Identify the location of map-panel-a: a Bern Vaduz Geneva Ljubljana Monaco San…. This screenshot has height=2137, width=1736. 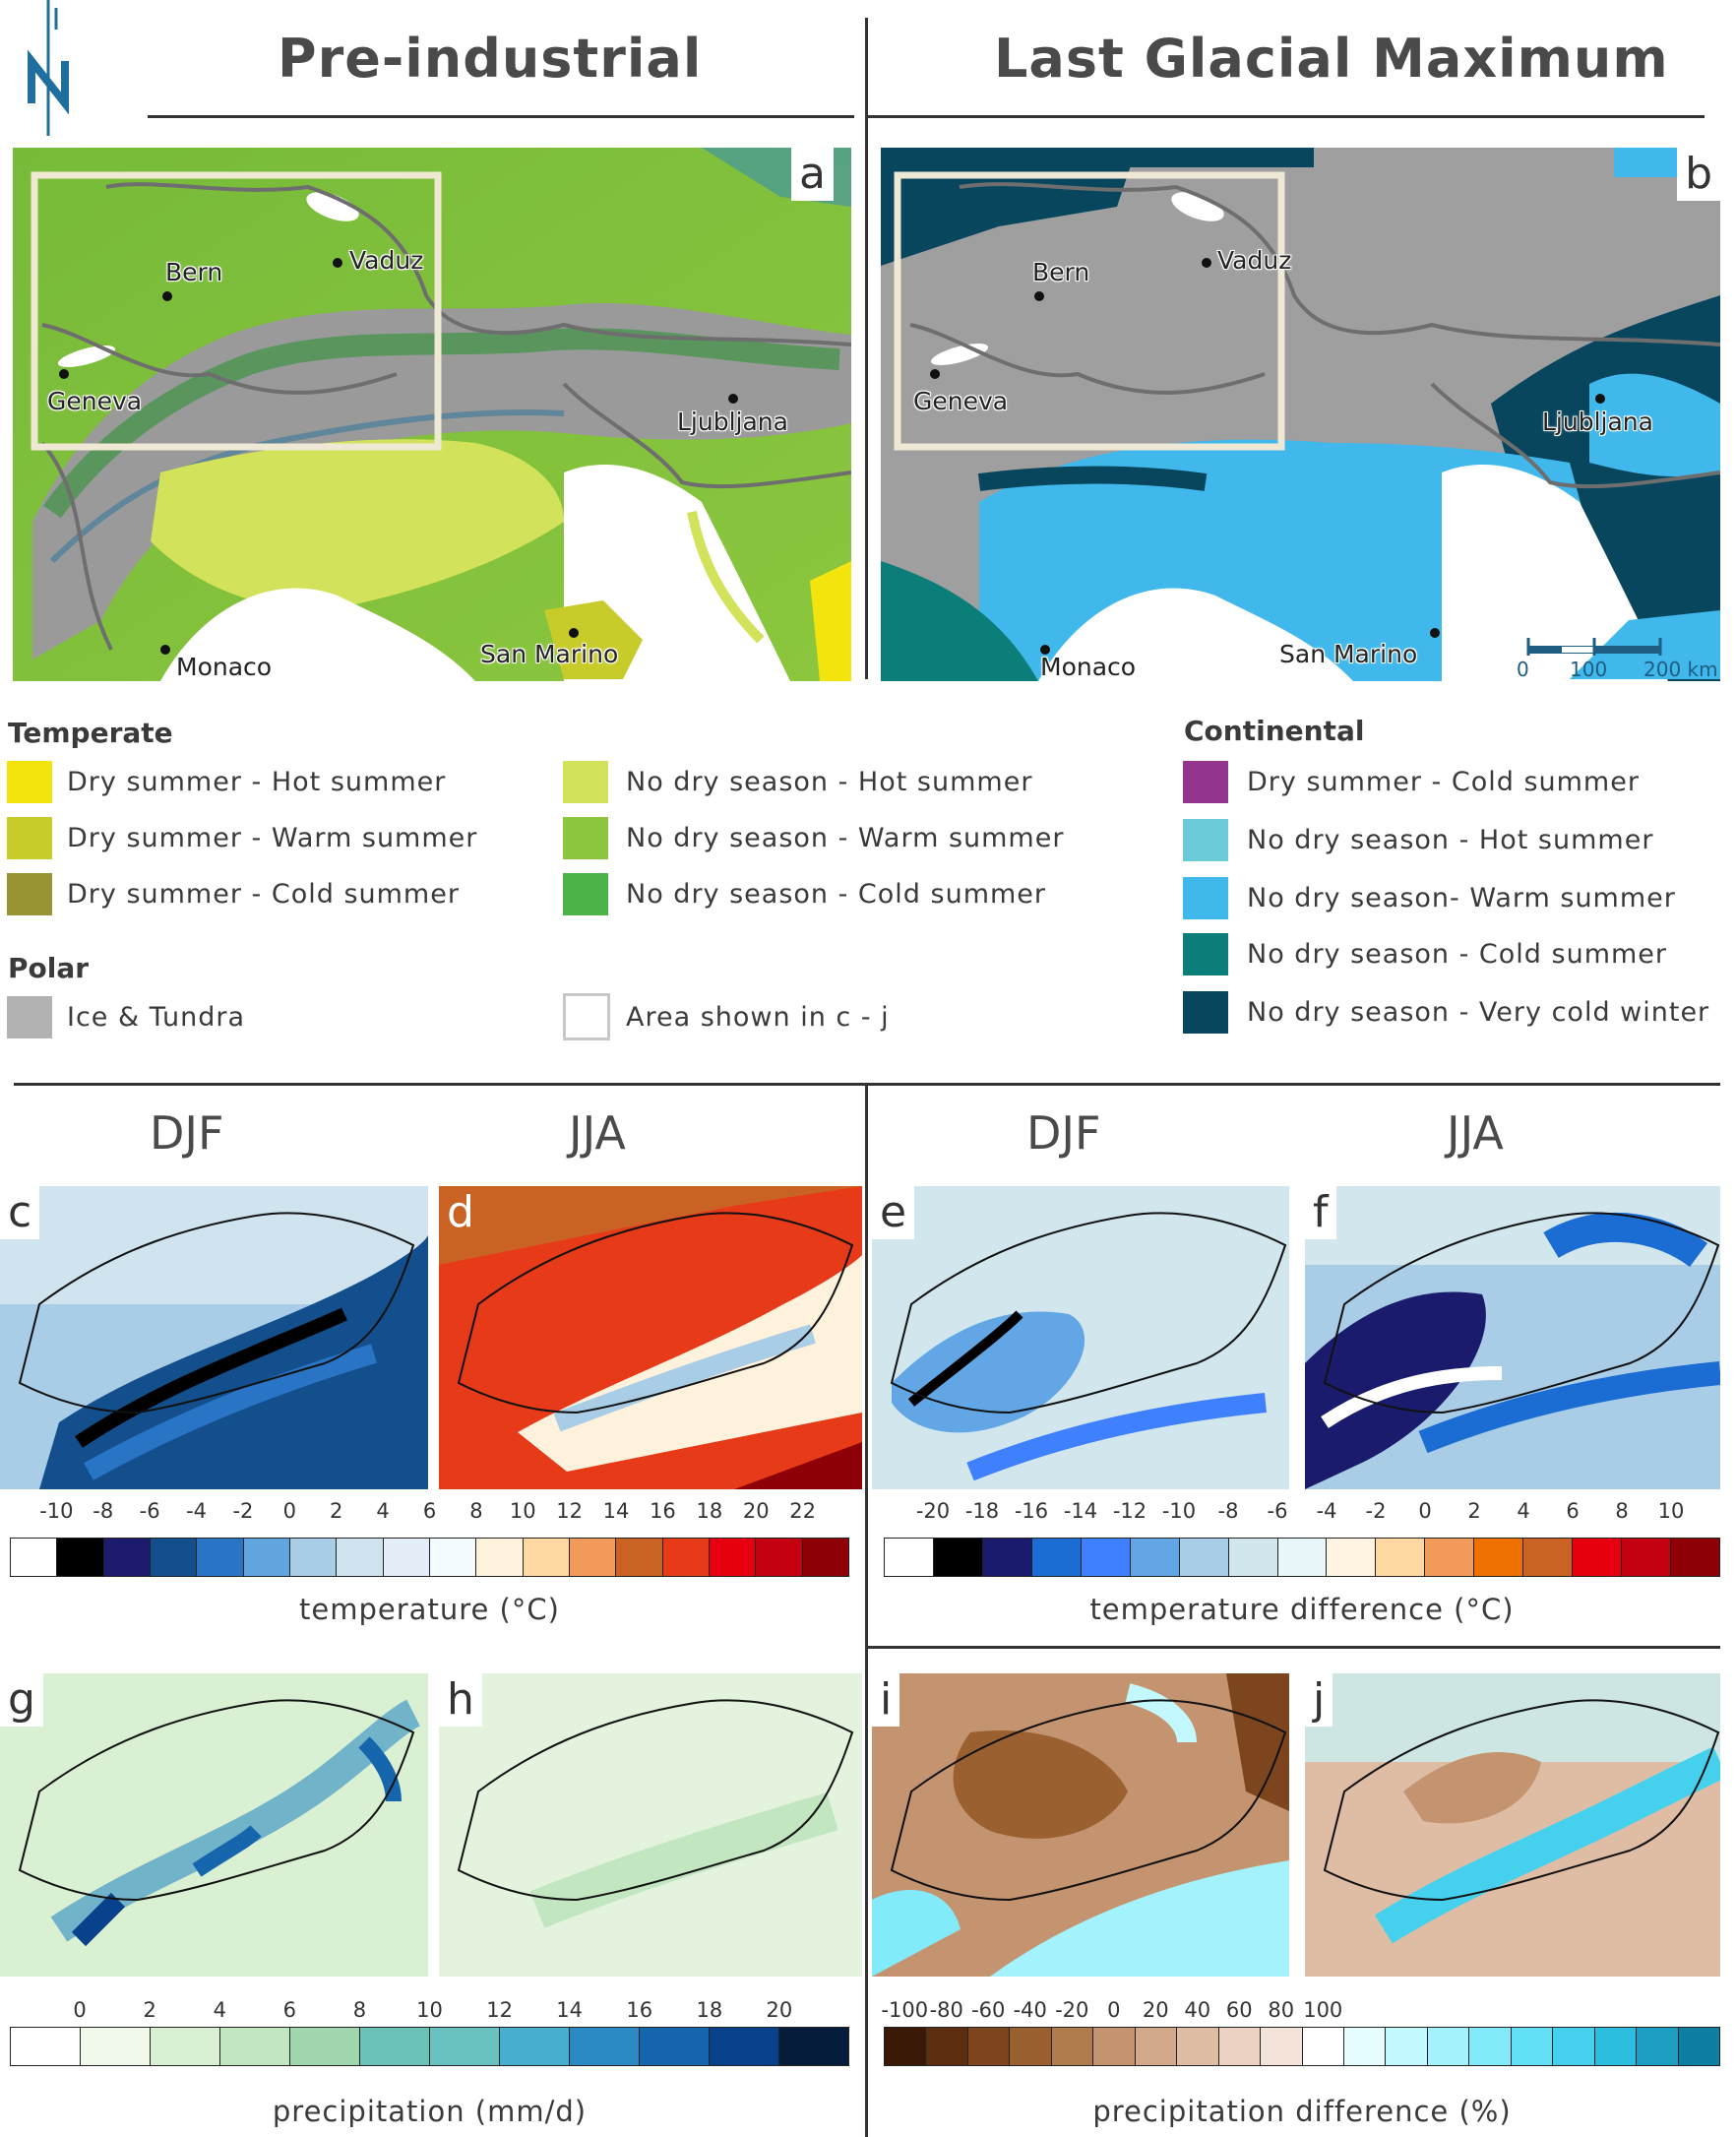
(432, 414).